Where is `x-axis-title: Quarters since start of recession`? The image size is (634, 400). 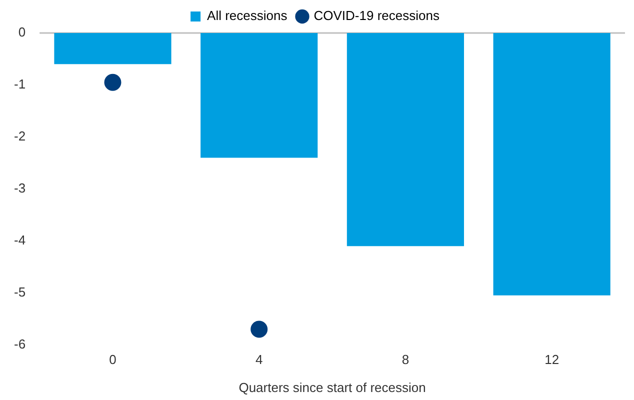
x-axis-title: Quarters since start of recession is located at coordinates (332, 387).